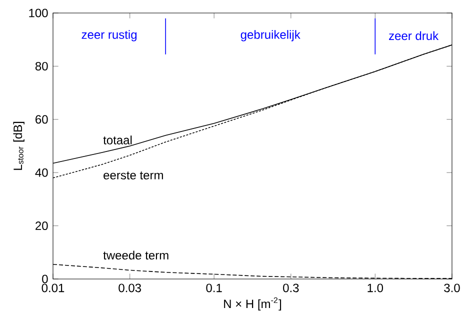 The width and height of the screenshot is (472, 325). Describe the element at coordinates (253, 304) in the screenshot. I see `x-axis-title: N × H [m$^{-2}$]` at that location.